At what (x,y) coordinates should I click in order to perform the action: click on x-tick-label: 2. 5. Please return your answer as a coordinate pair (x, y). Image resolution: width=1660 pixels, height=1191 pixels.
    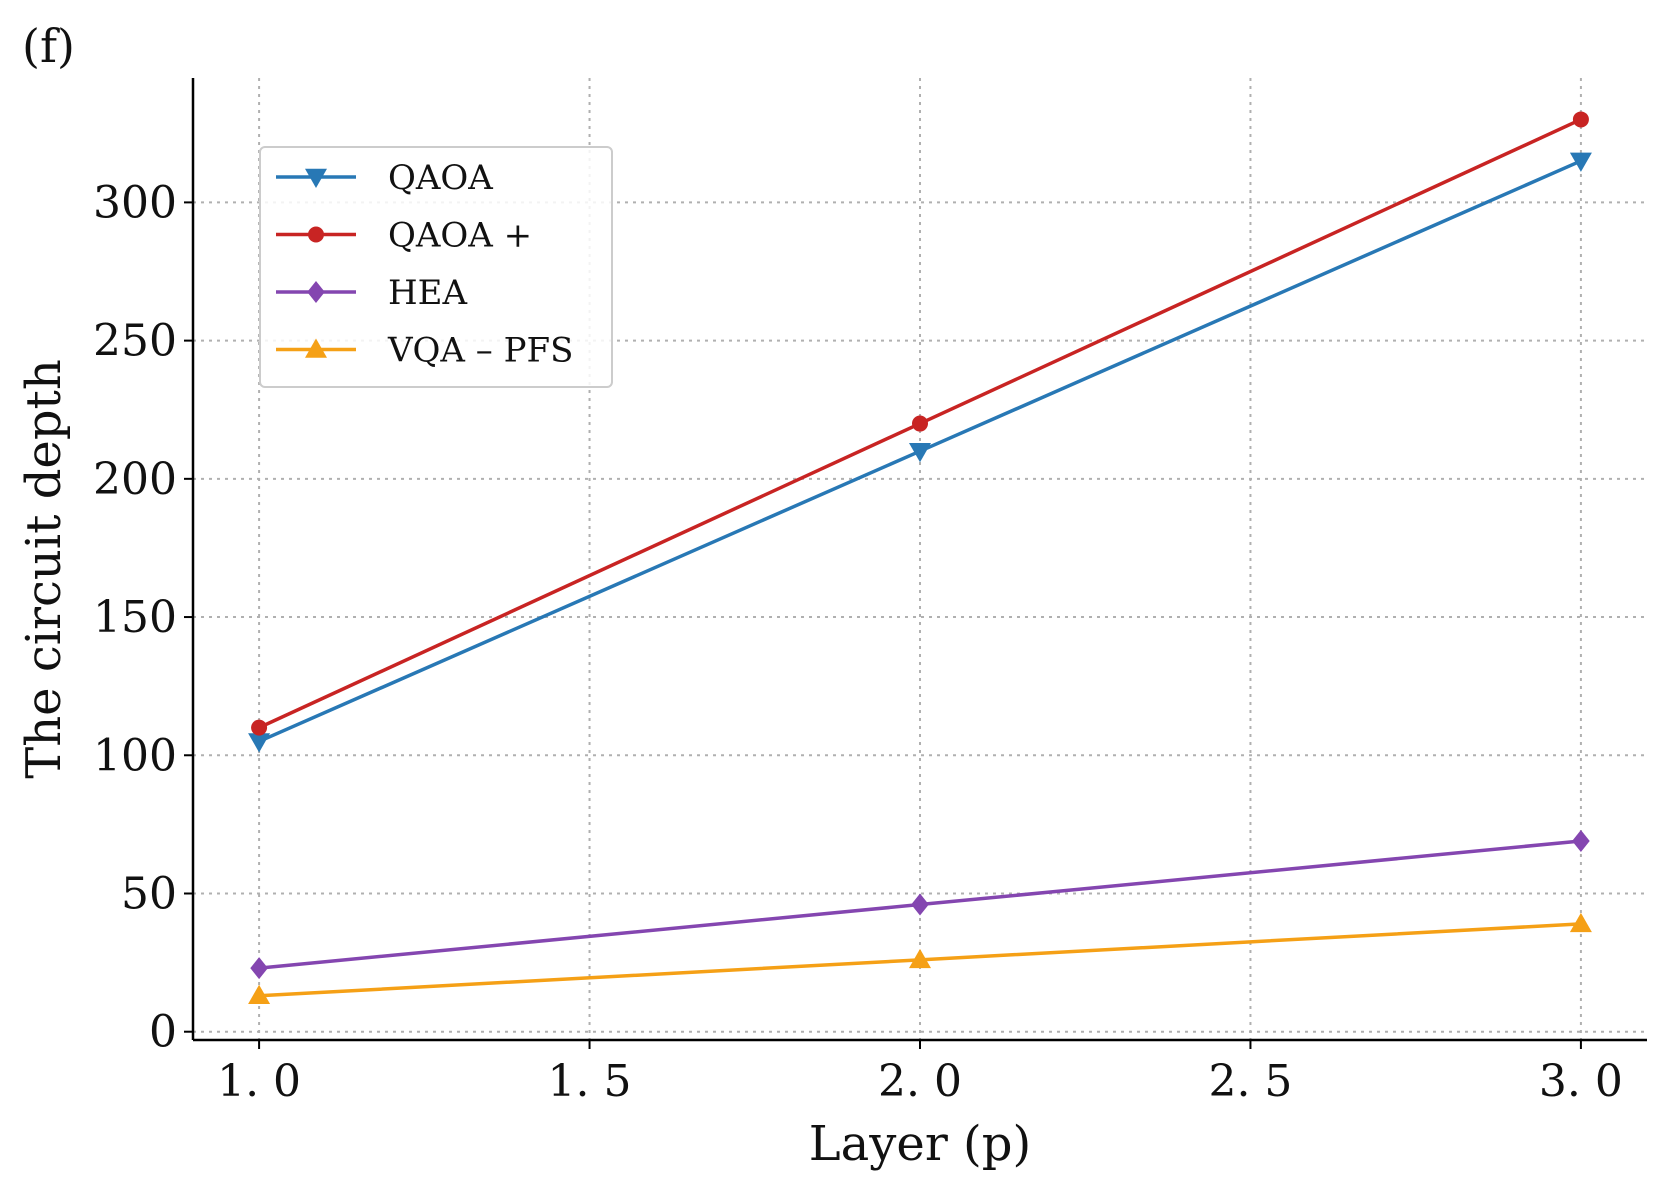
    Looking at the image, I should click on (1250, 1081).